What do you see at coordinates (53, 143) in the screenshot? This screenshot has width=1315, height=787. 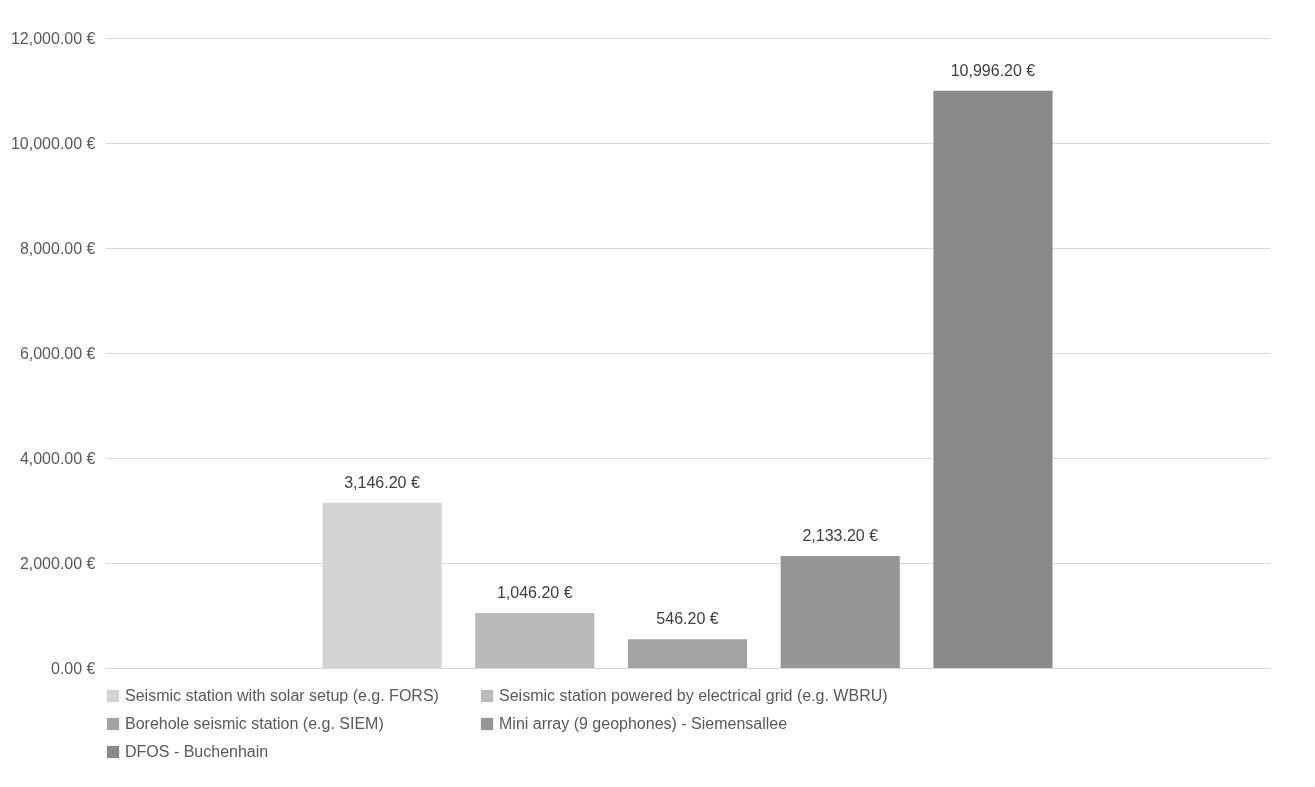 I see `y-tick-label: 10,000.00 €` at bounding box center [53, 143].